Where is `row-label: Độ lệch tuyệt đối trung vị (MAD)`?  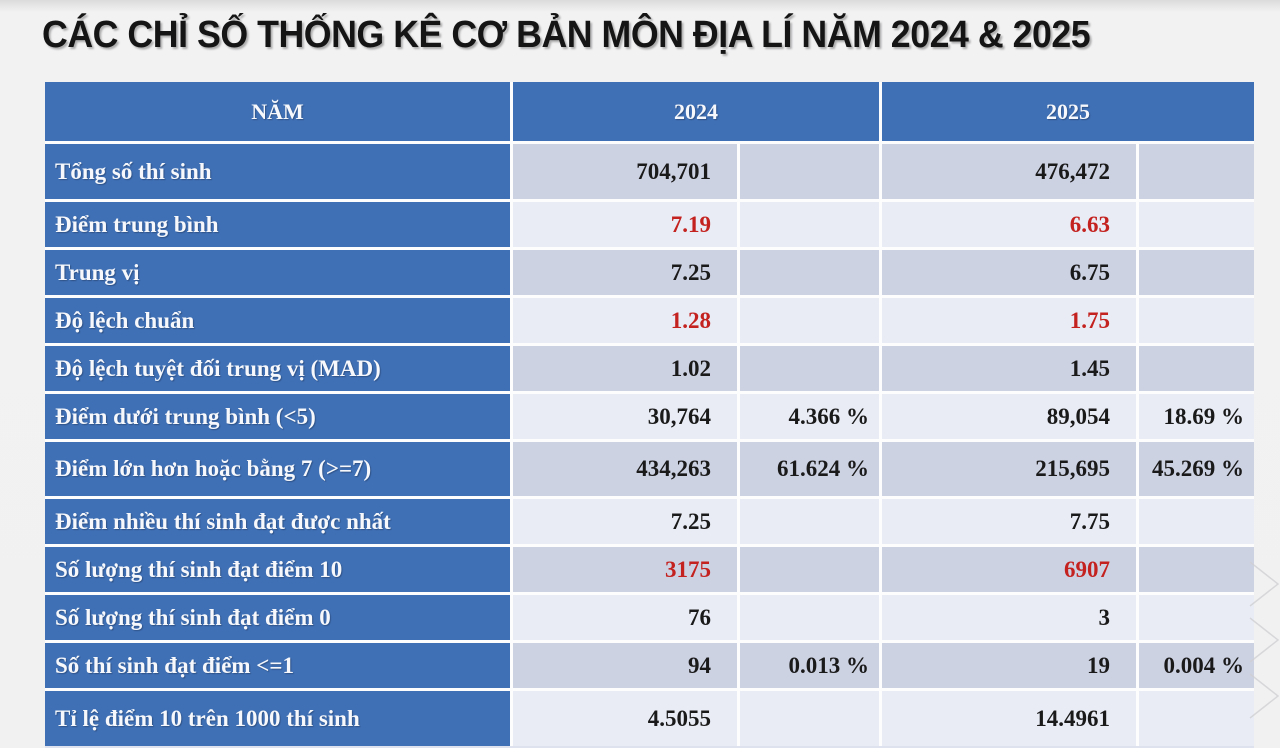
row-label: Độ lệch tuyệt đối trung vị (MAD) is located at coordinates (277, 368).